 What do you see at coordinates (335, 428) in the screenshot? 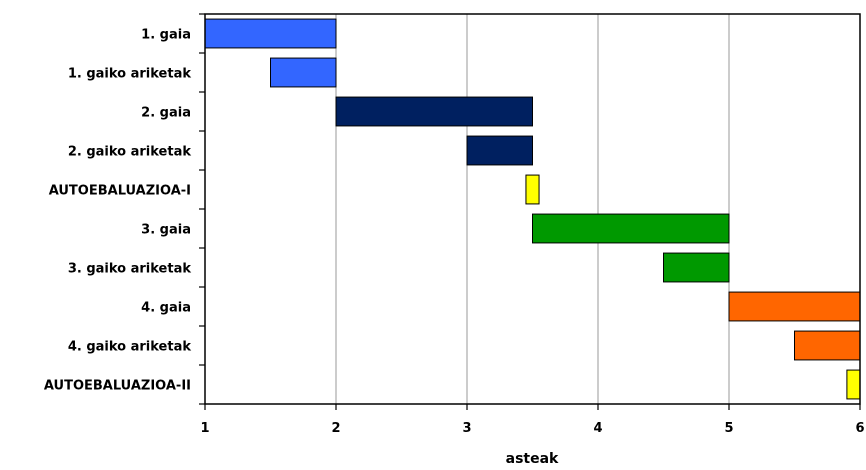
I see `x-tick-label: 2` at bounding box center [335, 428].